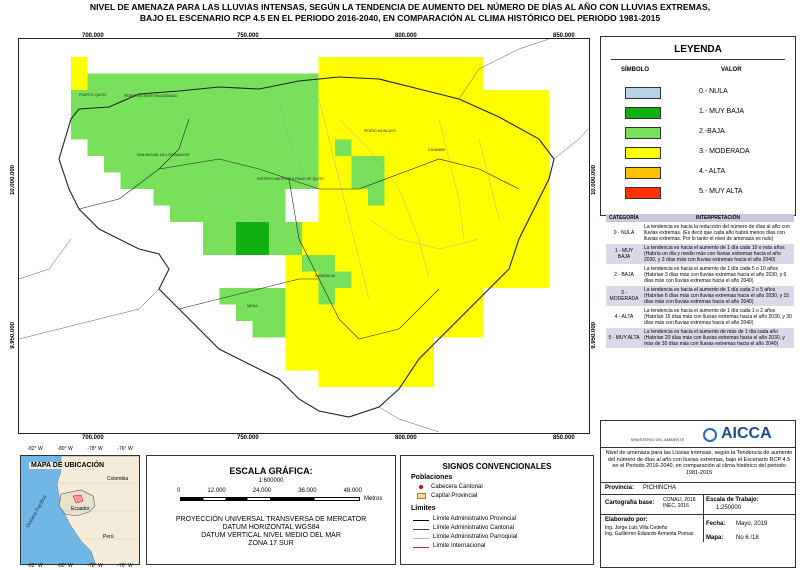 Image resolution: width=800 pixels, height=570 pixels. I want to click on elaborado-person: Ing. Jorge Luis Villa Cedeño, so click(636, 528).